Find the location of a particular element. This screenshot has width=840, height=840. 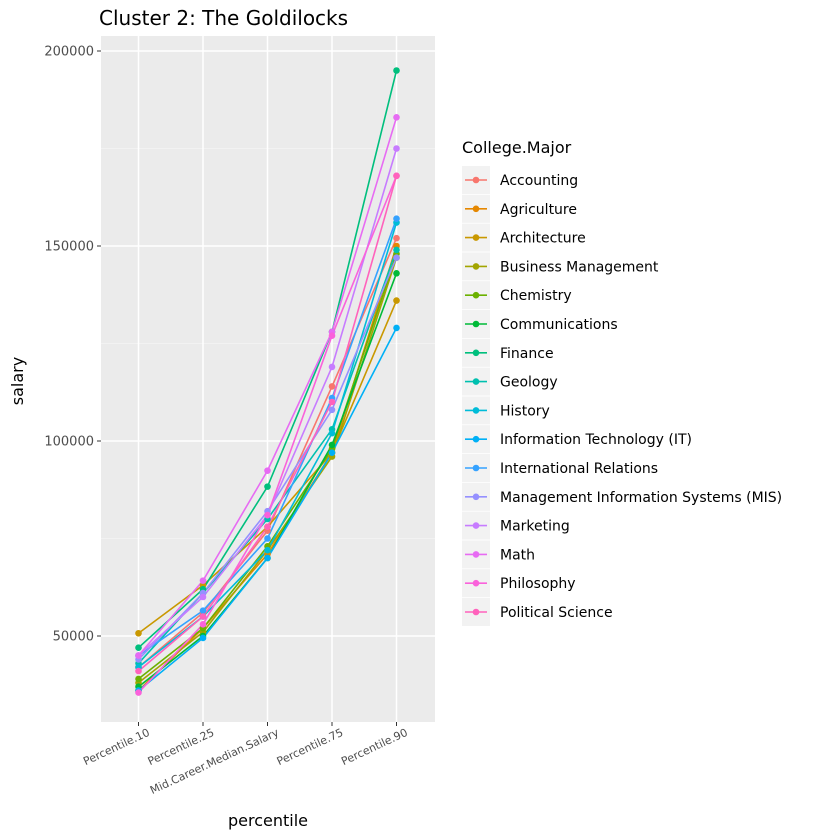

legend-label: Accounting is located at coordinates (539, 181).